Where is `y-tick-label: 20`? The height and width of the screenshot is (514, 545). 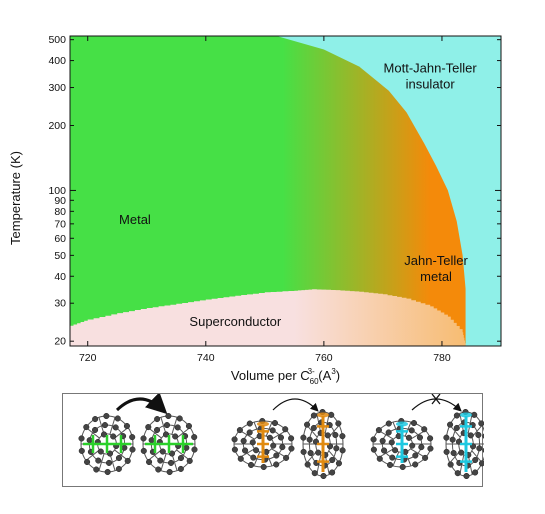
y-tick-label: 20 is located at coordinates (60, 342).